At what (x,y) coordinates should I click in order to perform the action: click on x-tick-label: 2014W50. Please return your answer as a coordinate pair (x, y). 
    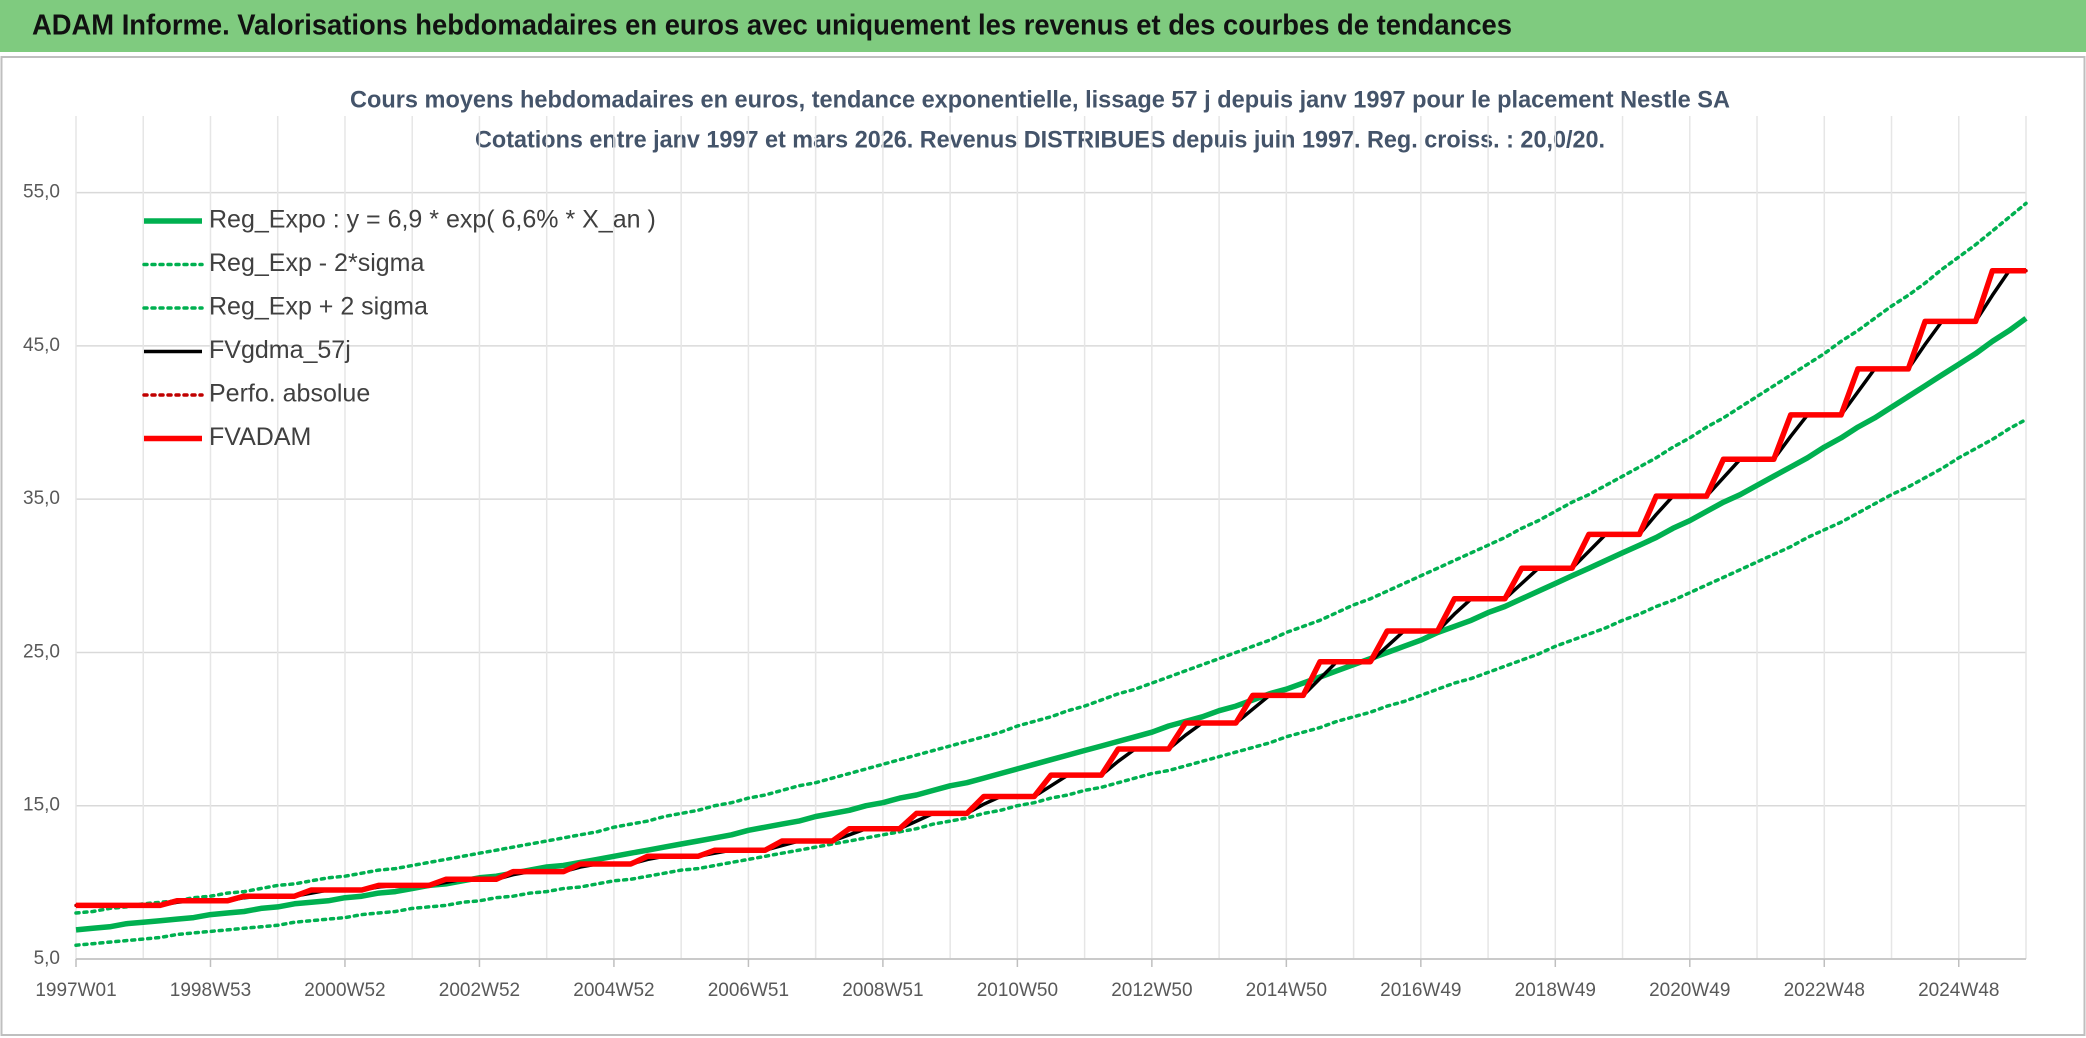
    Looking at the image, I should click on (1286, 990).